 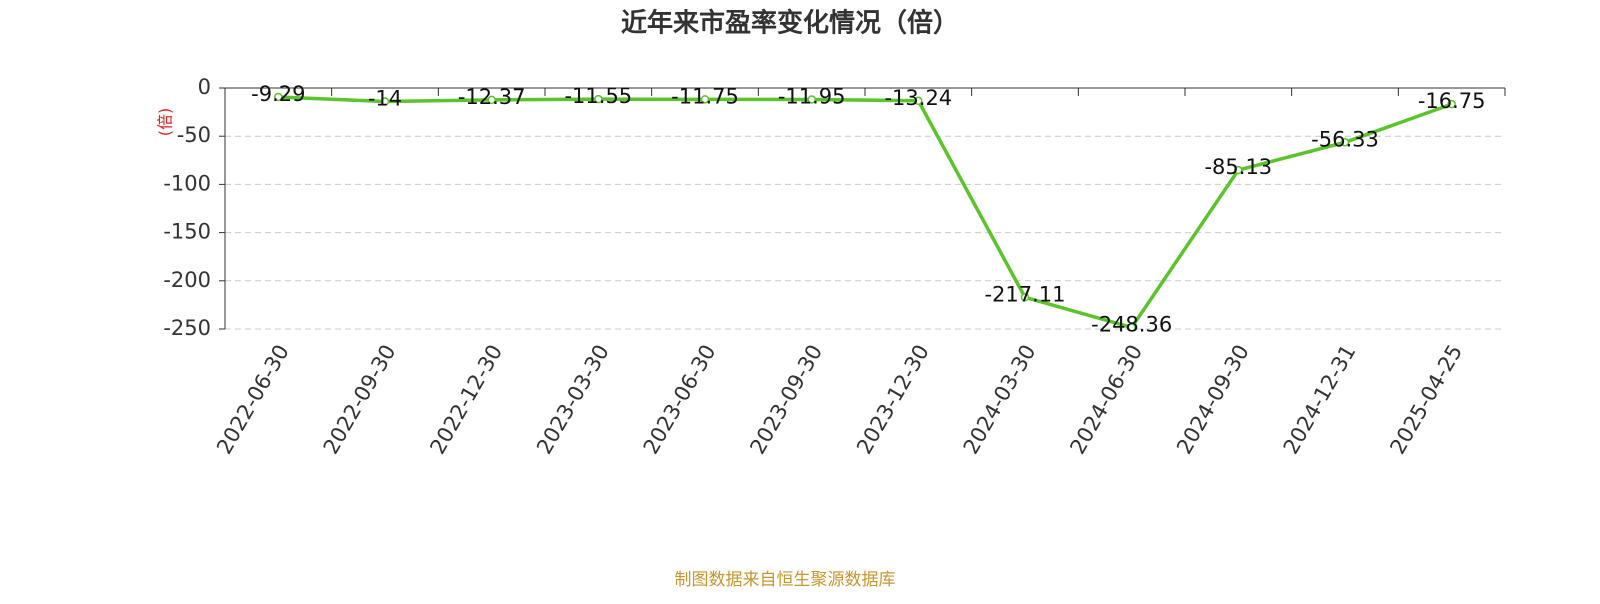 I want to click on x-tick-label: 2025-04-25, so click(x=1426, y=400).